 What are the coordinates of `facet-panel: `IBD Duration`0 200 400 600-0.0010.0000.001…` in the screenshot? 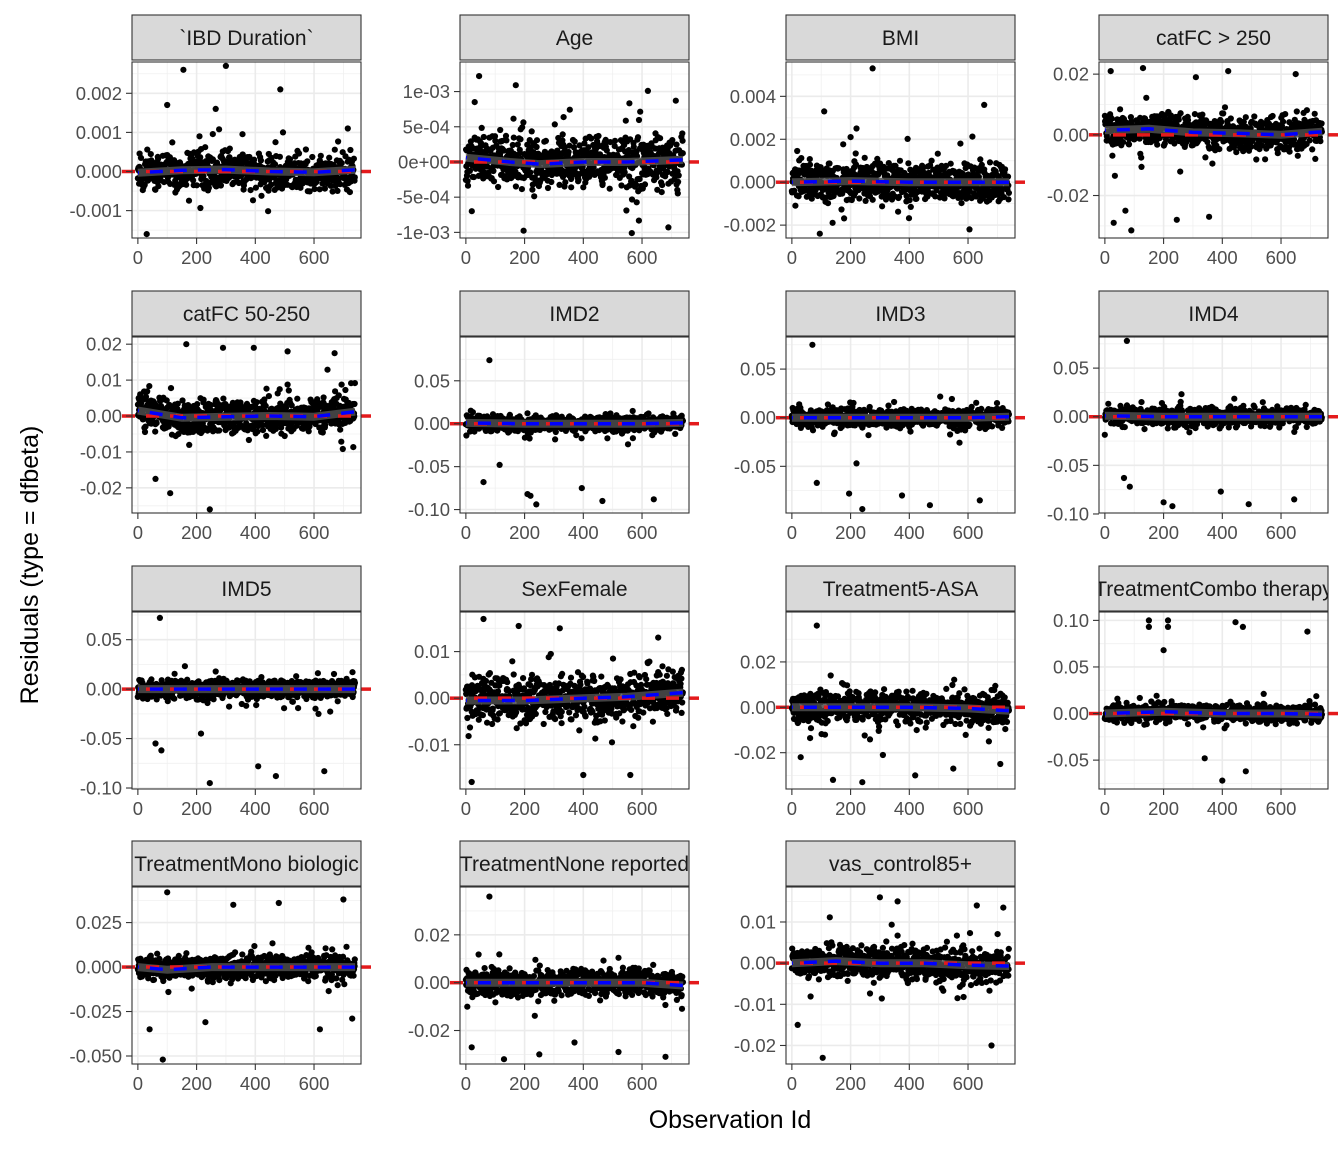 It's located at (220, 141).